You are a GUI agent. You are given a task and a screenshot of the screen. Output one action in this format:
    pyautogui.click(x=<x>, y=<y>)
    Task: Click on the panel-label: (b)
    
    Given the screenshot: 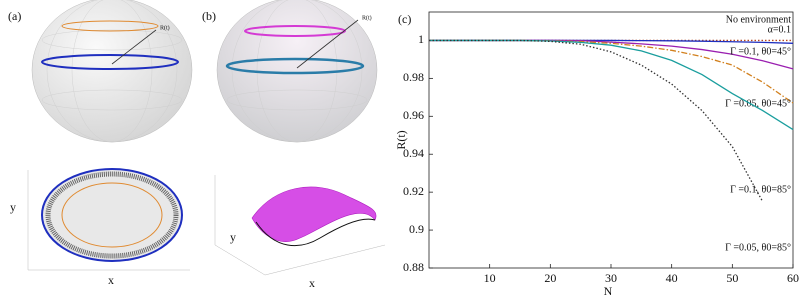 What is the action you would take?
    pyautogui.click(x=209, y=16)
    